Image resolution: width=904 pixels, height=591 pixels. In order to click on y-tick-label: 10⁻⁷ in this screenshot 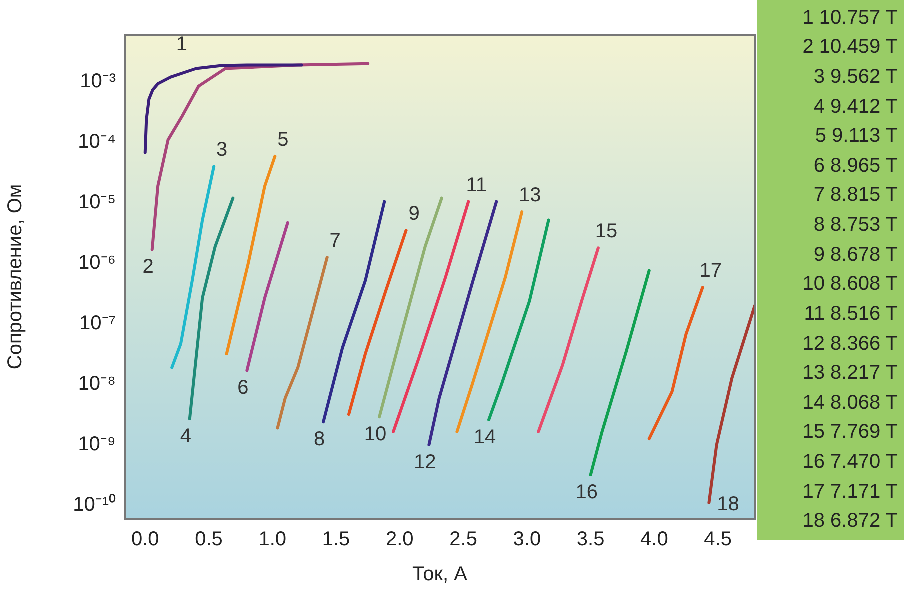, I will do `click(98, 323)`.